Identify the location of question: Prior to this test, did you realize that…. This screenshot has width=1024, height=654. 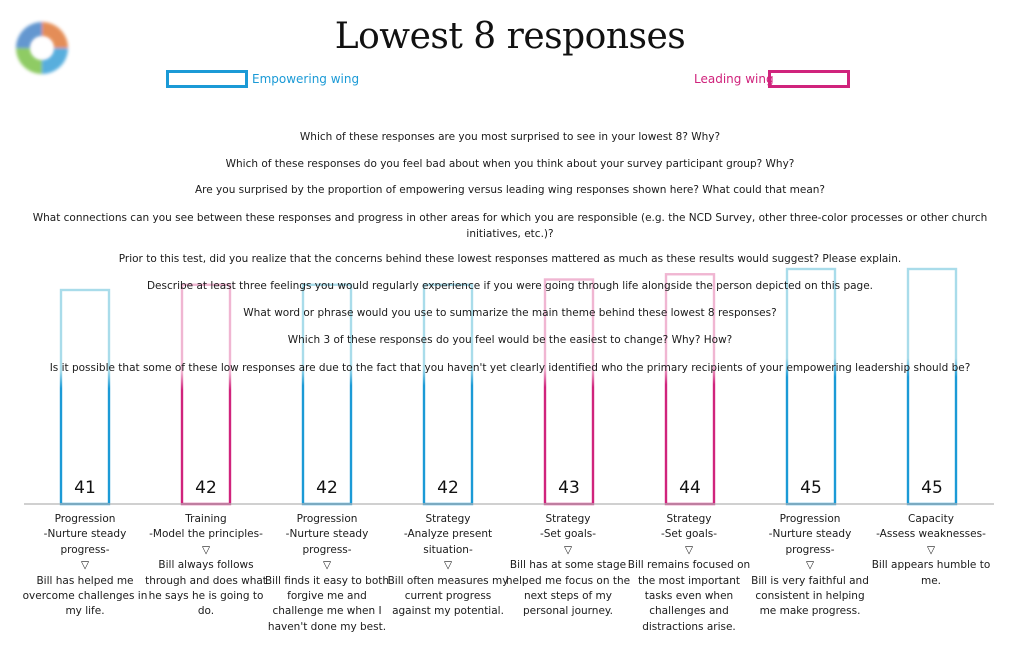
(510, 259).